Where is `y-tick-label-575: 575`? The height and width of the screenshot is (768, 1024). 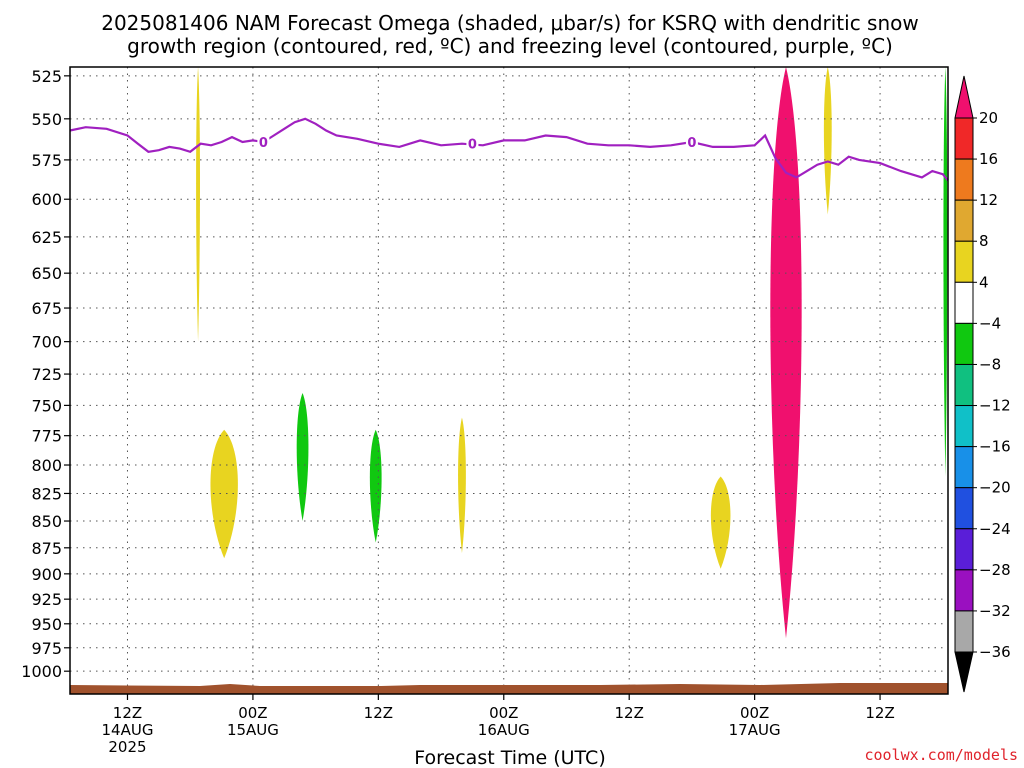 y-tick-label-575: 575 is located at coordinates (46, 160).